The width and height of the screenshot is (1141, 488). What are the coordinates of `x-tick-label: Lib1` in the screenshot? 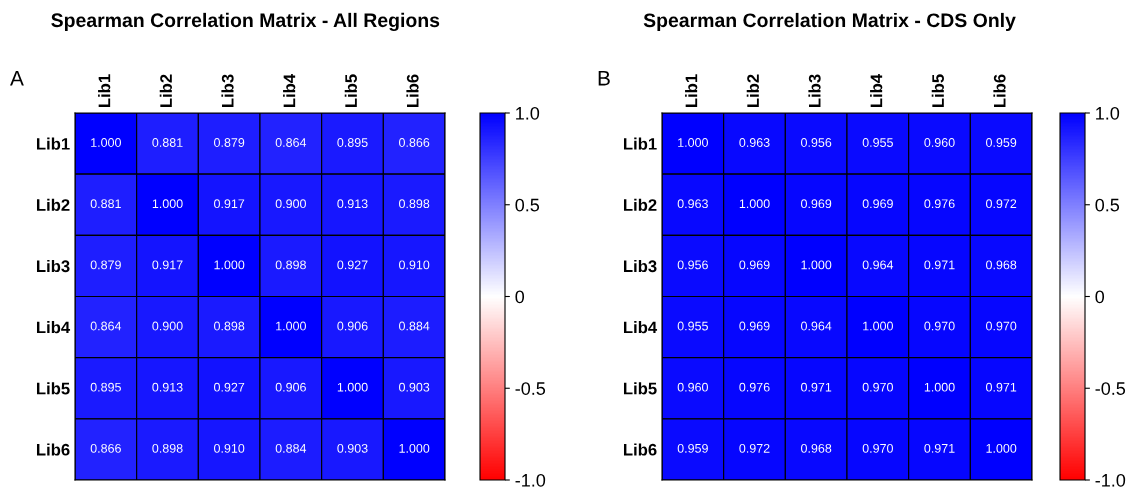 It's located at (104, 91).